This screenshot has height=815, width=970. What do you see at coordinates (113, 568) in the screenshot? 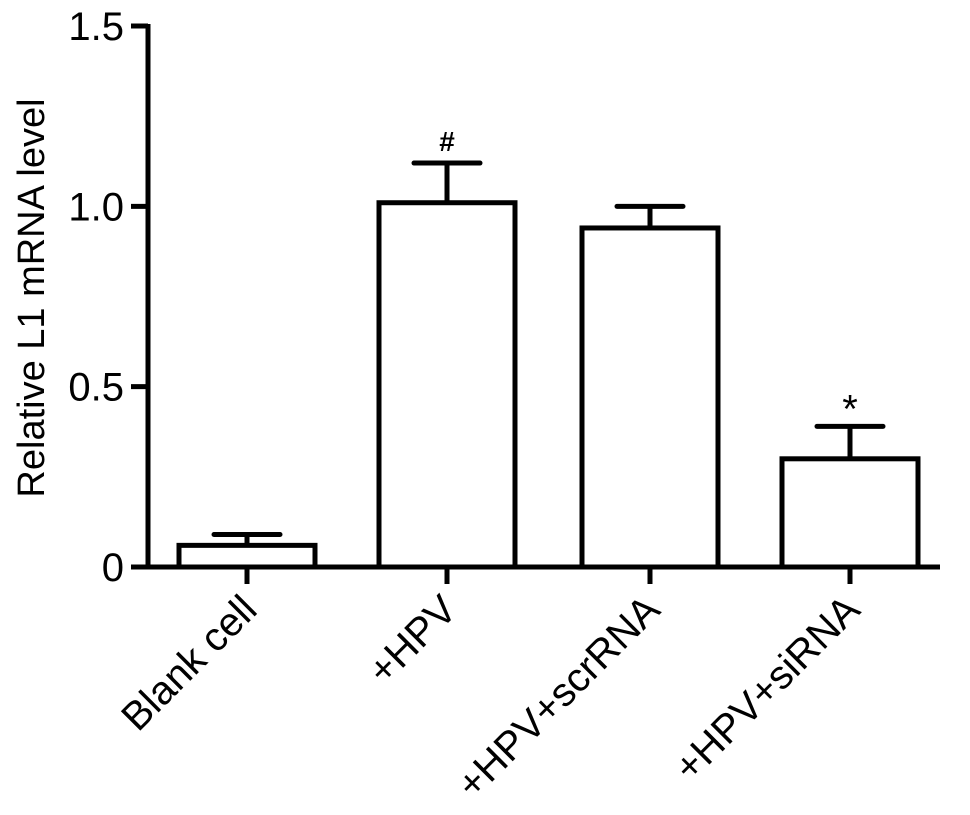
I see `y-tick-label: 0` at bounding box center [113, 568].